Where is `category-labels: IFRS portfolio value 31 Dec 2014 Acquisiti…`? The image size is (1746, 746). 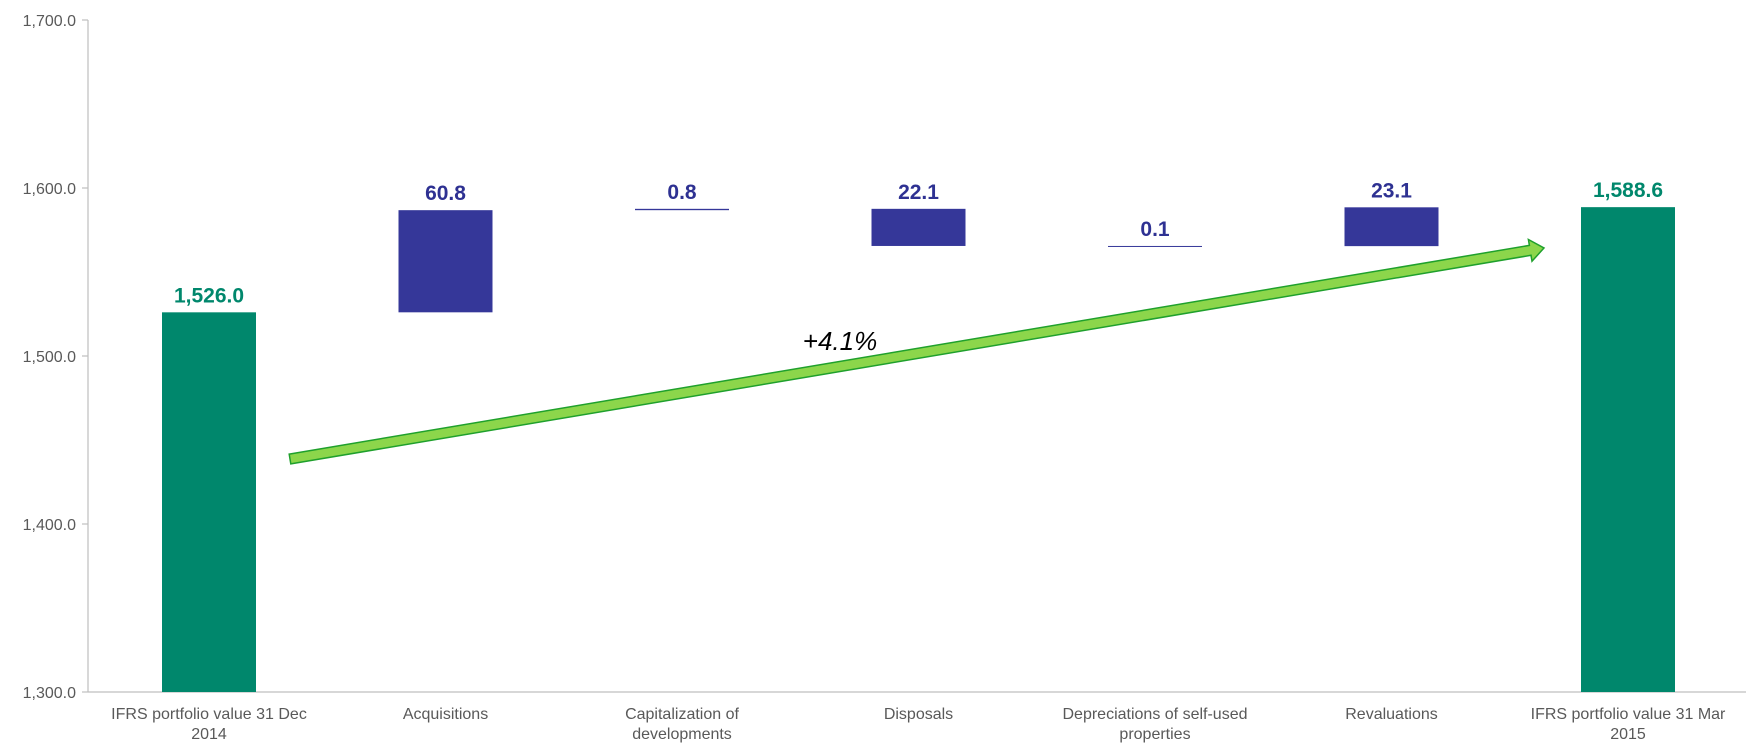 category-labels: IFRS portfolio value 31 Dec 2014 Acquisiti… is located at coordinates (918, 724).